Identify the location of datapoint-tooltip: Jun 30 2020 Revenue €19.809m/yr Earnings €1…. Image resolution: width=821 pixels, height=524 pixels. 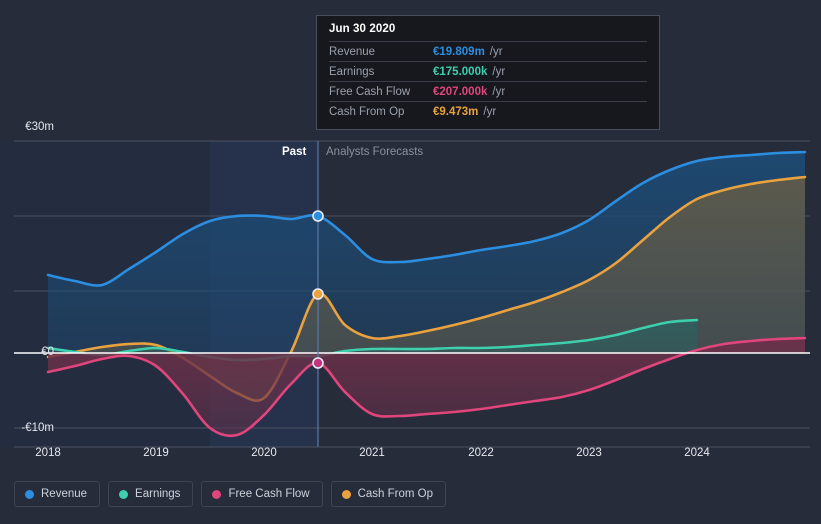
(488, 72).